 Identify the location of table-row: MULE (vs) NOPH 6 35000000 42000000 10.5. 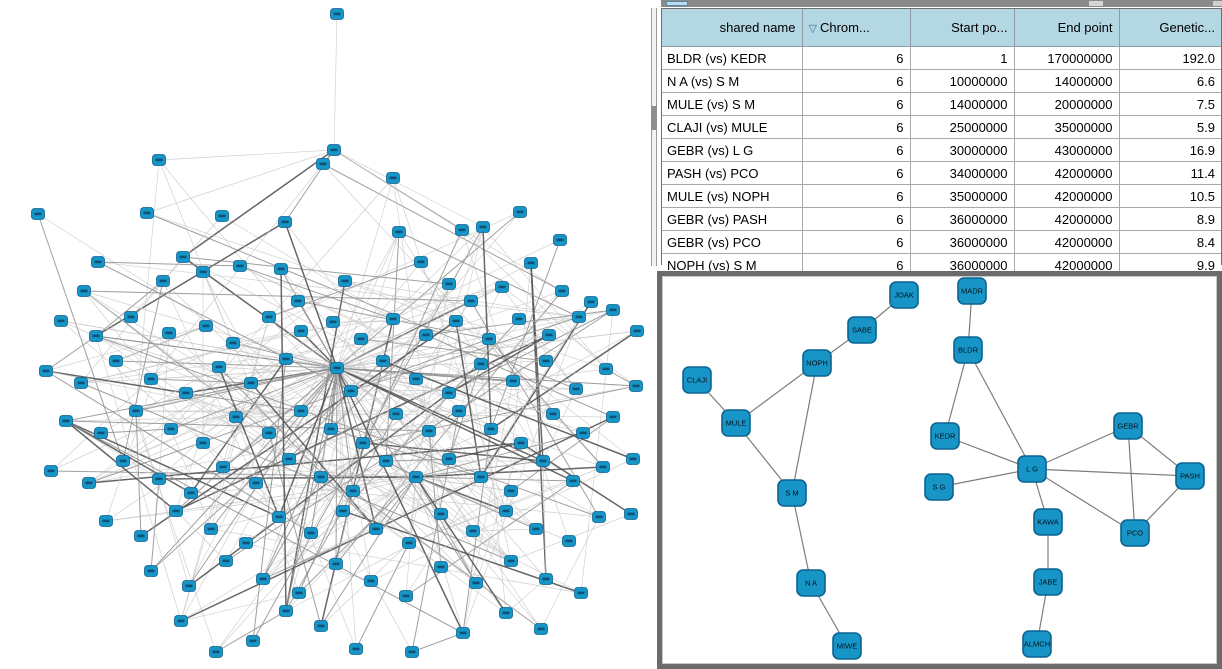
(941, 196).